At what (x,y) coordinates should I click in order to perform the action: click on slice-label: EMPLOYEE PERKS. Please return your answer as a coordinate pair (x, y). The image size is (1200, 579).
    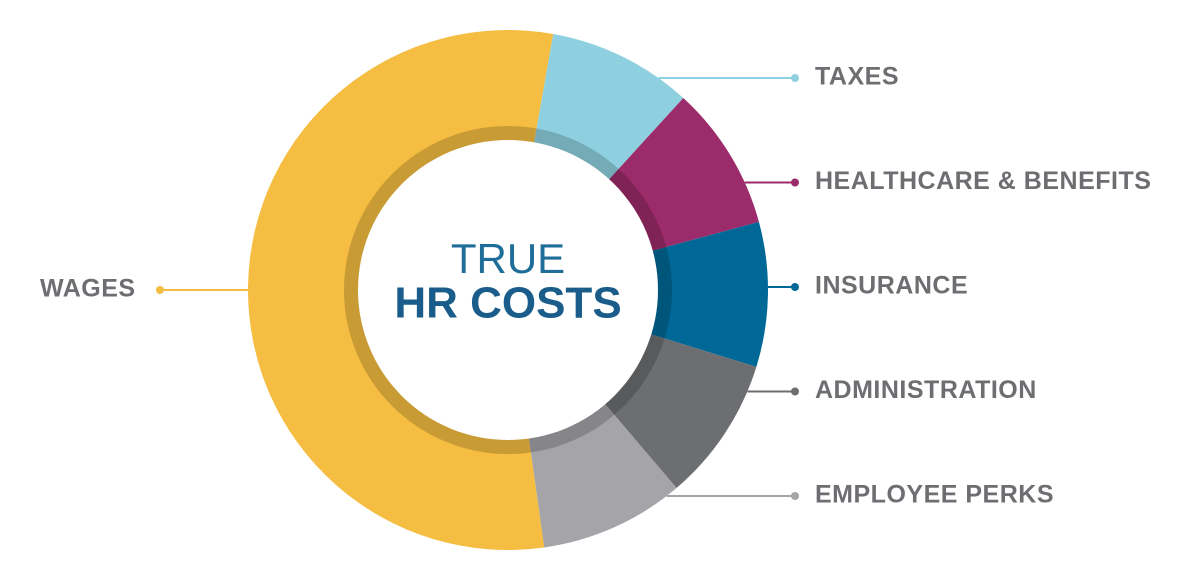
    Looking at the image, I should click on (934, 495).